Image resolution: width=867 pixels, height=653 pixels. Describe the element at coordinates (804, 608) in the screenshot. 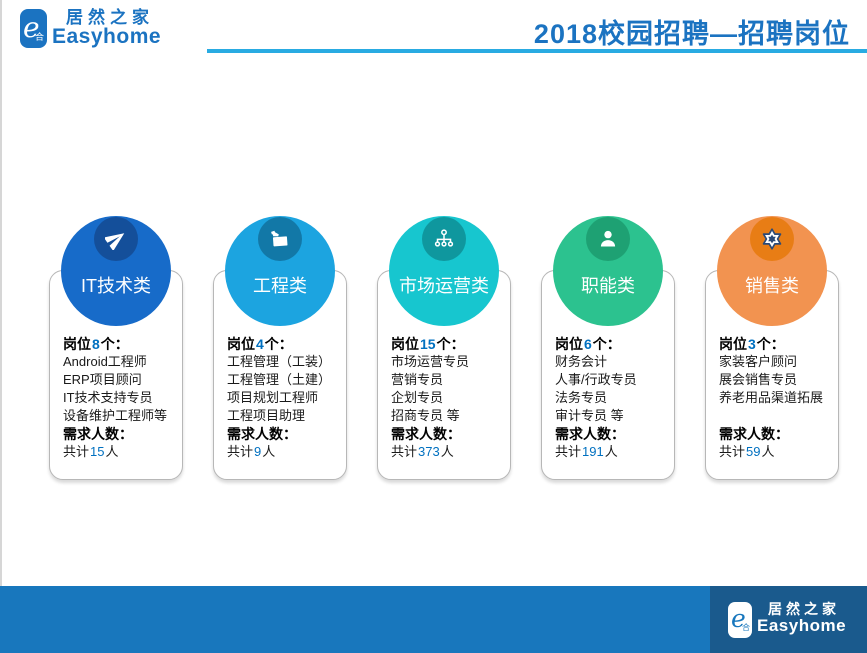

I see `footer-logo-name-cn: 居然之家` at that location.